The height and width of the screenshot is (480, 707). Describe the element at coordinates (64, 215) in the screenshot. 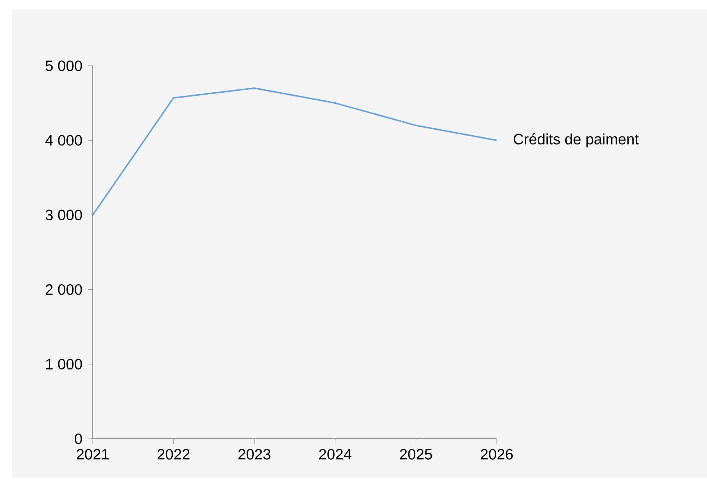

I see `y-tick-label: 3 000` at that location.